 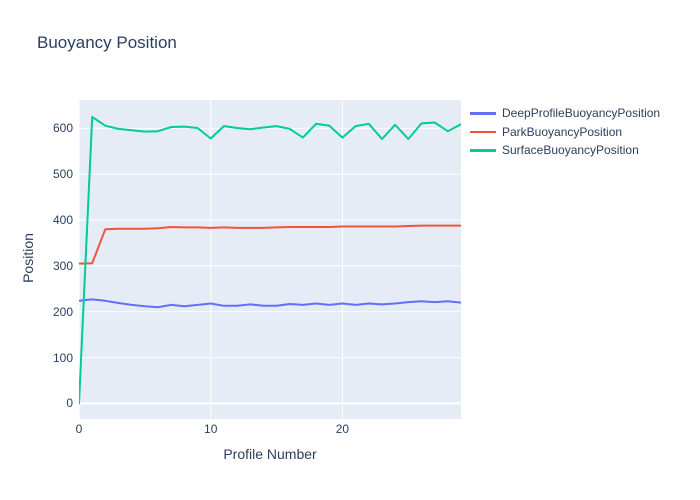 What do you see at coordinates (62, 220) in the screenshot?
I see `y-tick-label: 400` at bounding box center [62, 220].